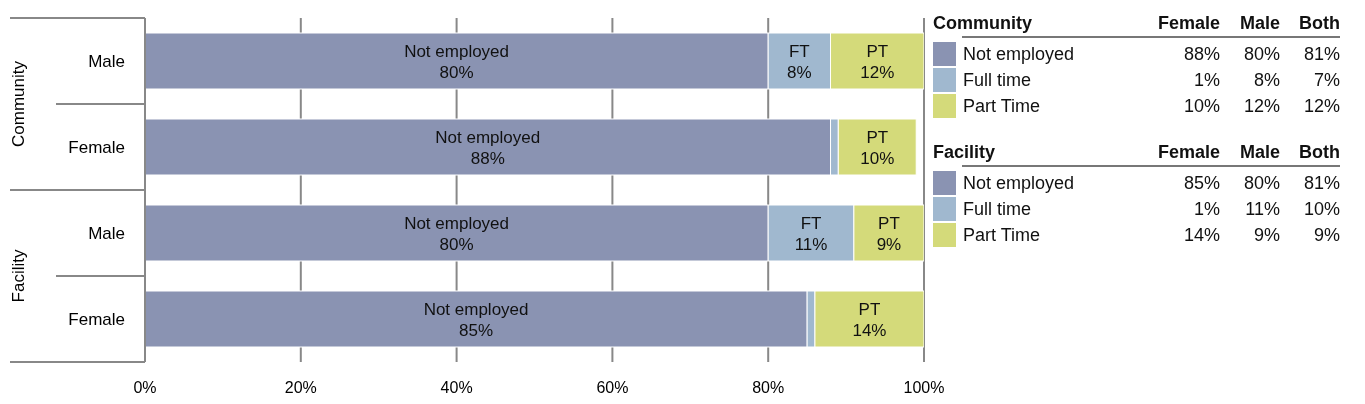  What do you see at coordinates (1201, 235) in the screenshot?
I see `text: 14%` at bounding box center [1201, 235].